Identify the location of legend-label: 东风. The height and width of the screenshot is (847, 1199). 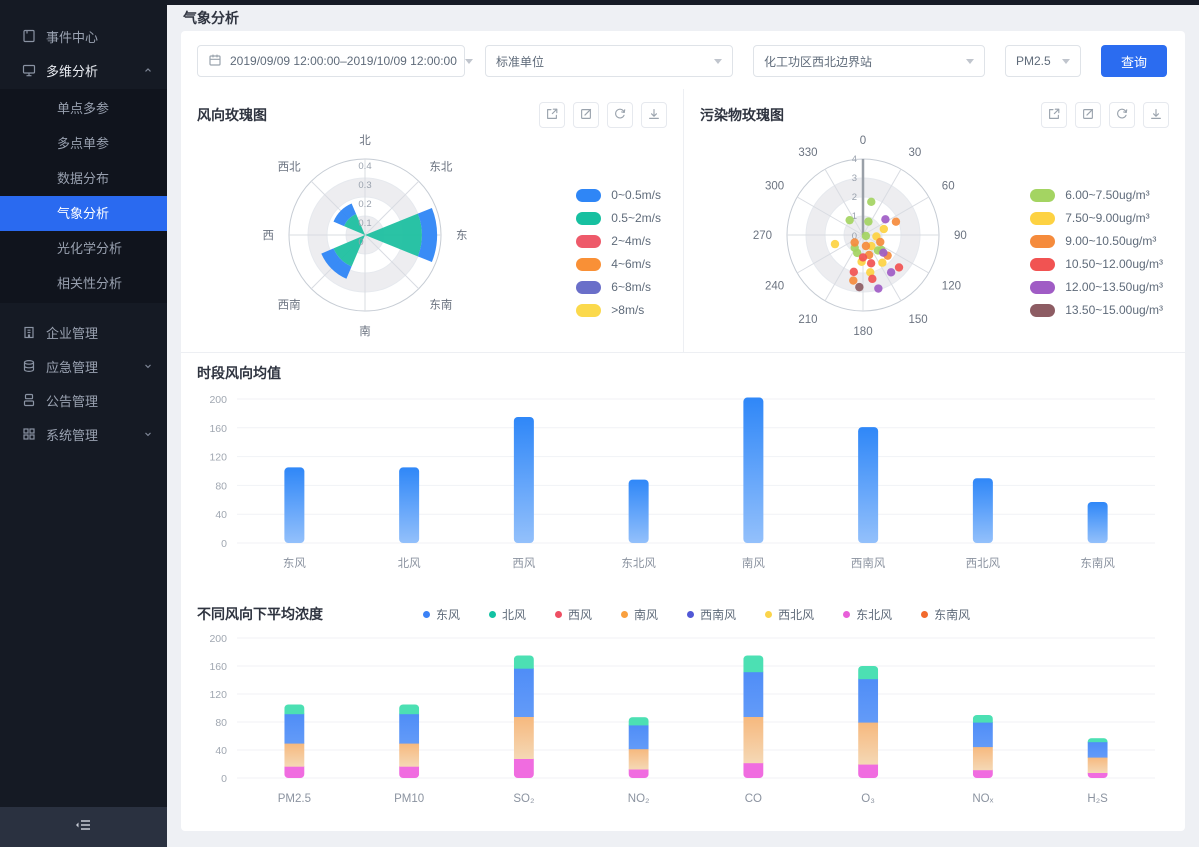
(448, 614).